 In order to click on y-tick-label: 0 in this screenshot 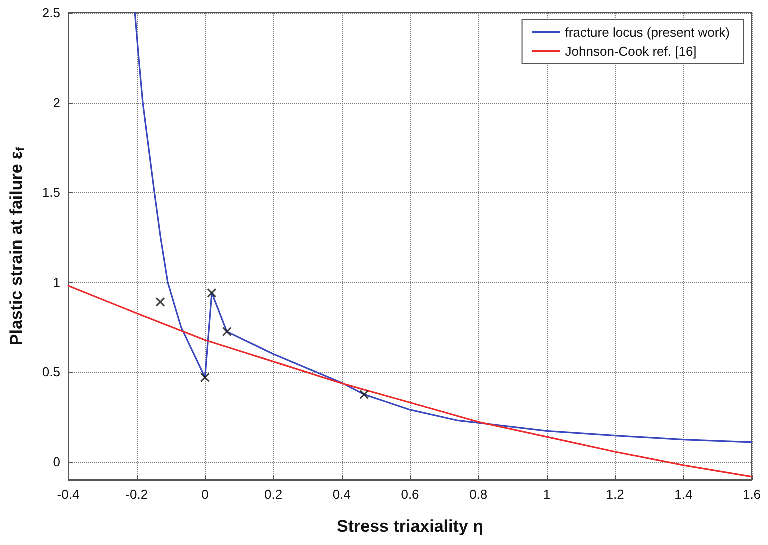, I will do `click(56, 462)`.